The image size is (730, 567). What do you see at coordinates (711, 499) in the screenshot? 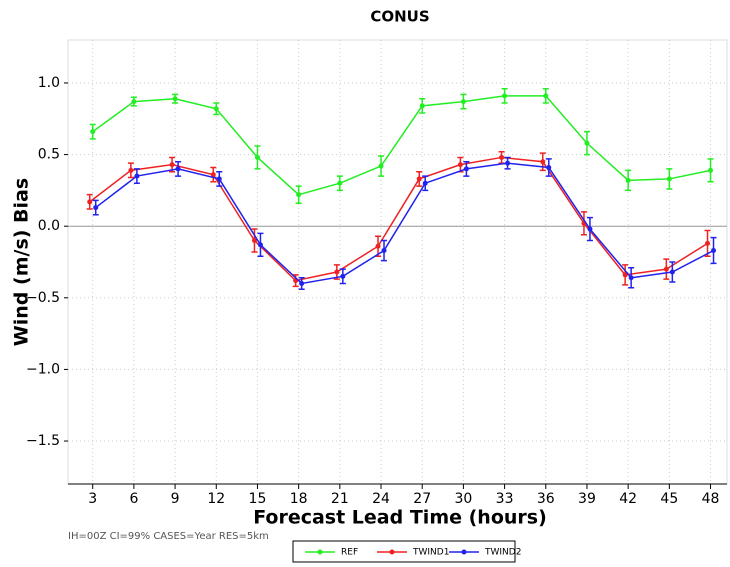
I see `x-tick-label: 48` at bounding box center [711, 499].